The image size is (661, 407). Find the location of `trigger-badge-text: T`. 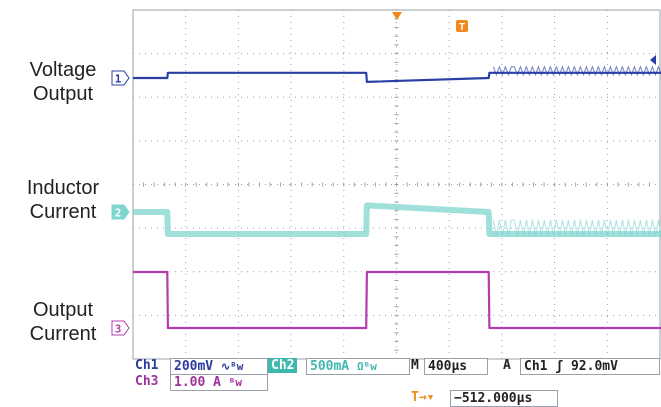

trigger-badge-text: T is located at coordinates (462, 27).